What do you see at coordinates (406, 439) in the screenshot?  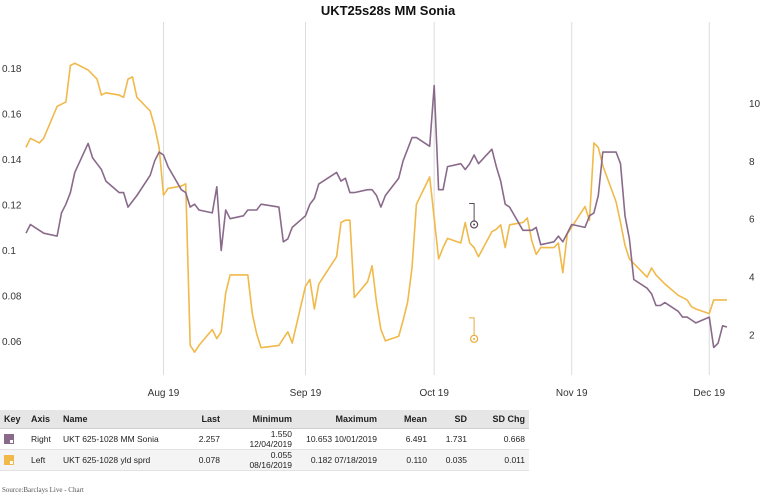 I see `mean-cell: 6.491` at bounding box center [406, 439].